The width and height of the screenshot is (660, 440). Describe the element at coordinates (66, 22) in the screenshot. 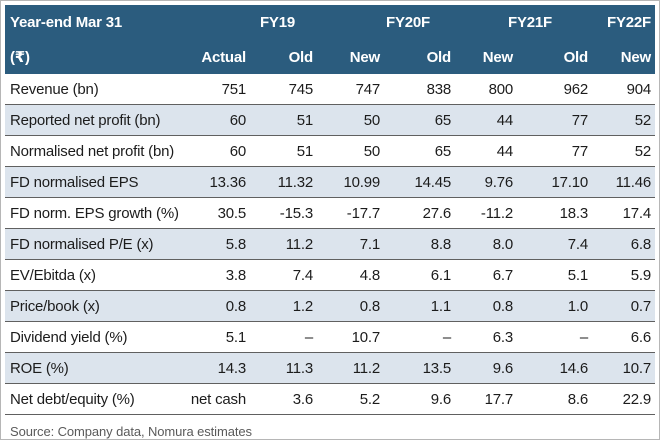

I see `table-title: Year-end Mar 31` at that location.